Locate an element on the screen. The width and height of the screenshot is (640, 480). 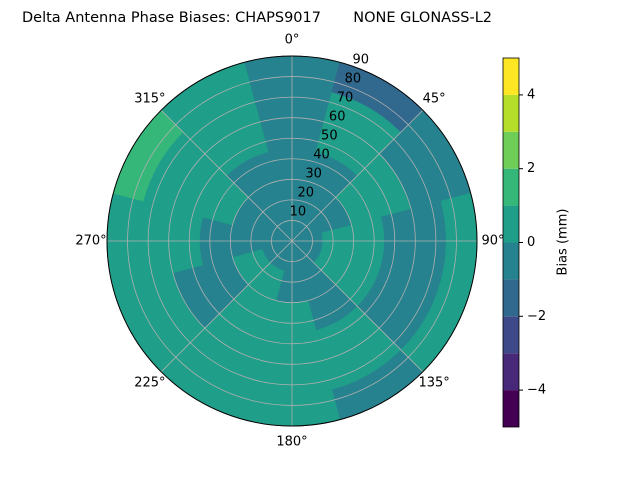
colorbar-tick-label: 0 is located at coordinates (531, 242).